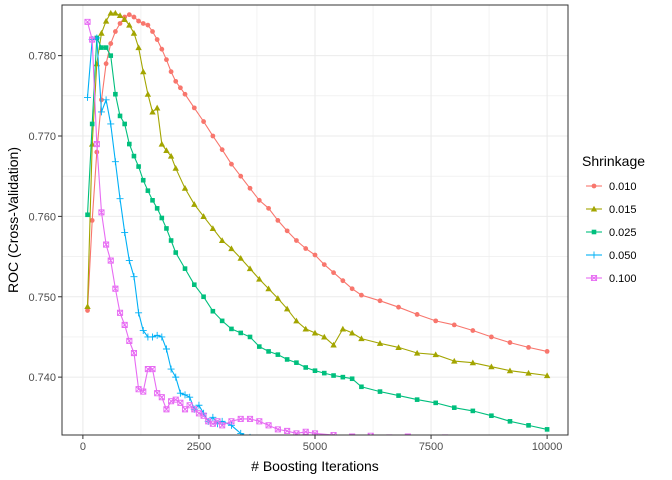 The height and width of the screenshot is (480, 672). Describe the element at coordinates (623, 187) in the screenshot. I see `legend-label: 0.010` at that location.